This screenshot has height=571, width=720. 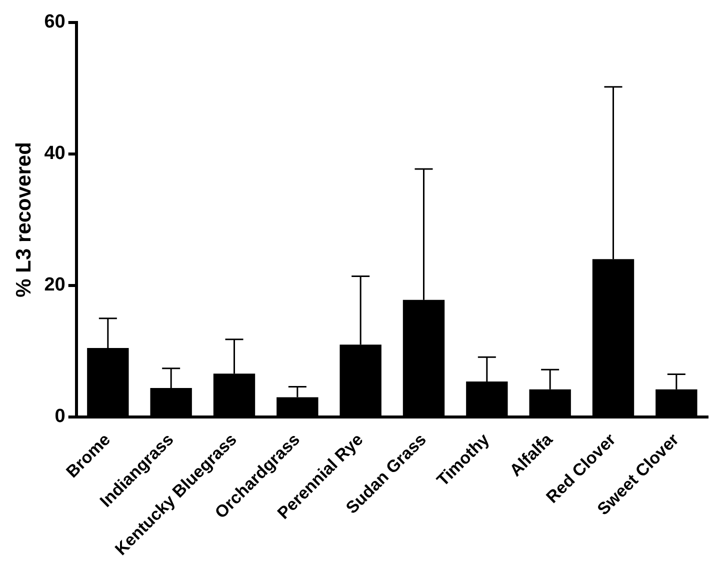 What do you see at coordinates (55, 153) in the screenshot?
I see `y-tick-label: 40` at bounding box center [55, 153].